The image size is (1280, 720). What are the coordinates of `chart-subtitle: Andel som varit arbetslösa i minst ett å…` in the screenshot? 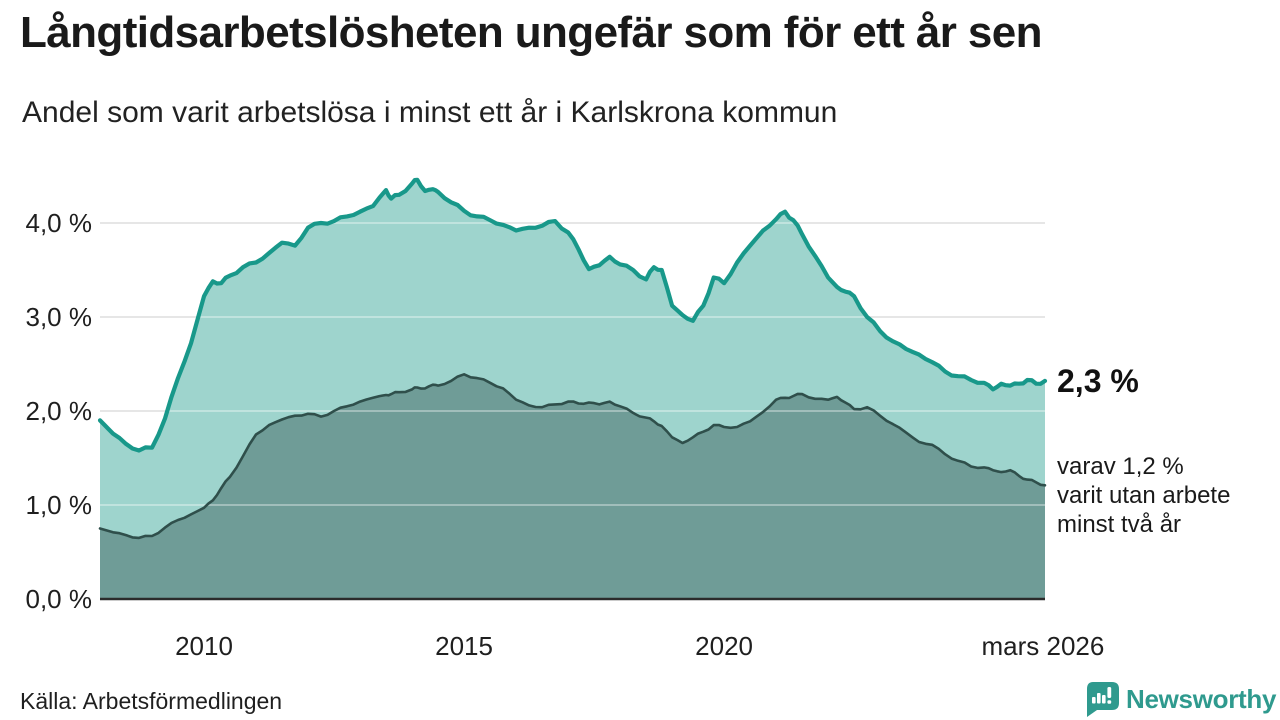 It's located at (430, 112).